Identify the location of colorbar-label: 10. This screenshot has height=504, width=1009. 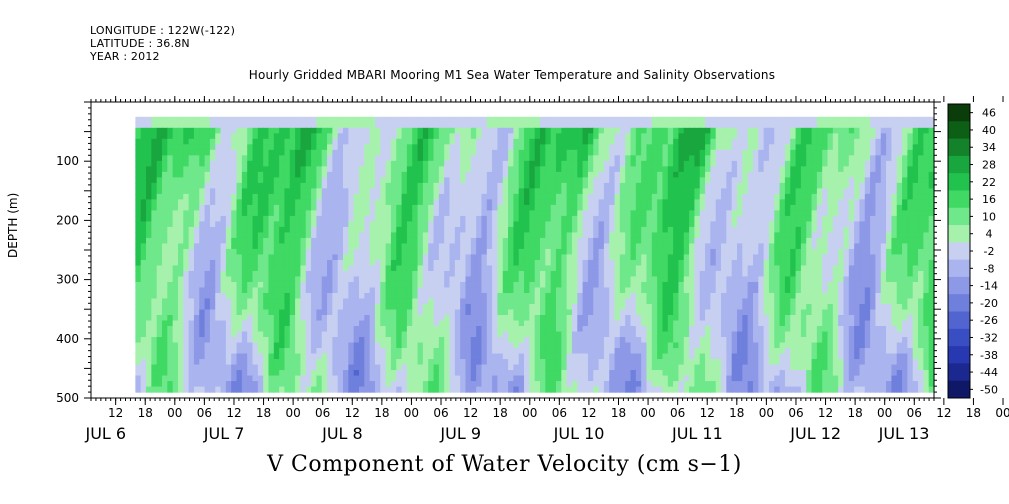
(989, 216).